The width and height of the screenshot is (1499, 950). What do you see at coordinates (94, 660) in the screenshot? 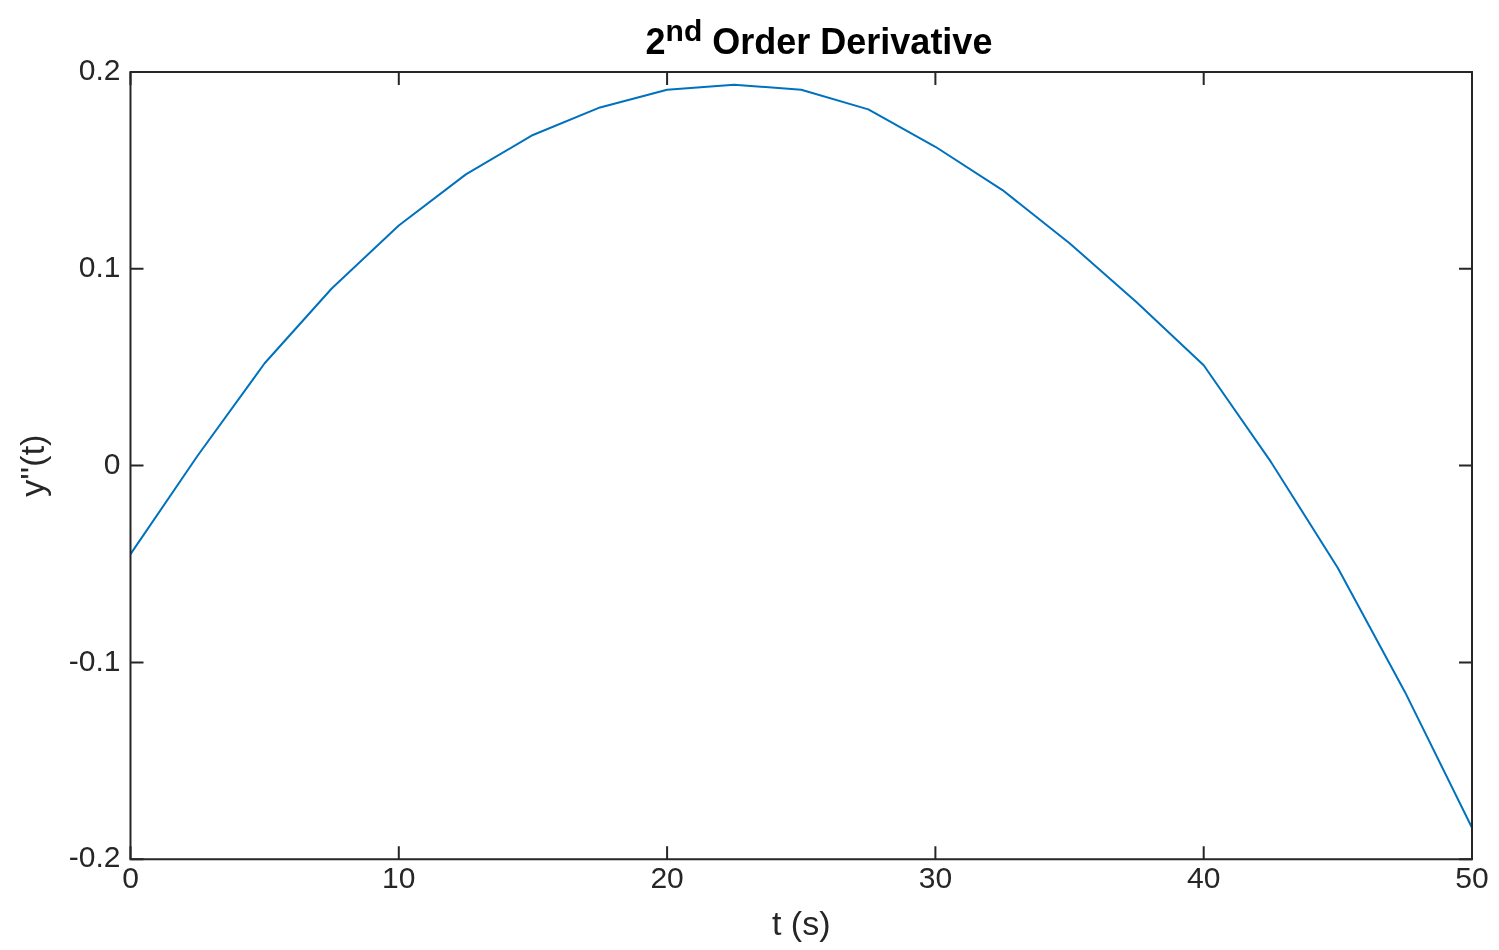
I see `y-tick-label: -0.1` at bounding box center [94, 660].